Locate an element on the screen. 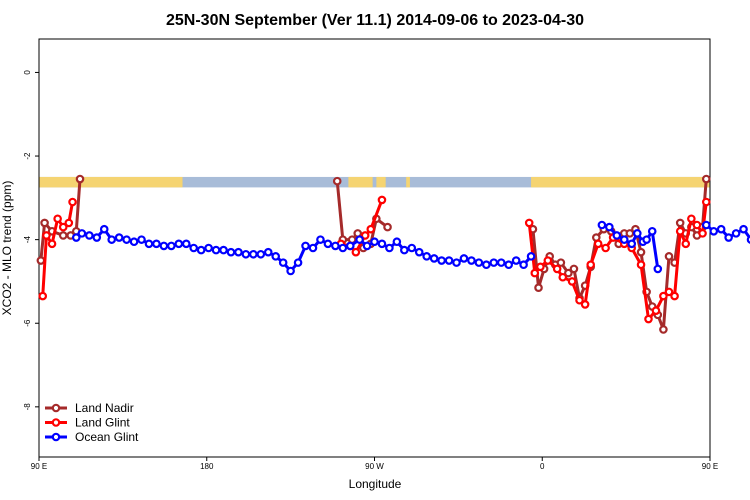 The width and height of the screenshot is (750, 500). y-tick-label: -6 is located at coordinates (27, 323).